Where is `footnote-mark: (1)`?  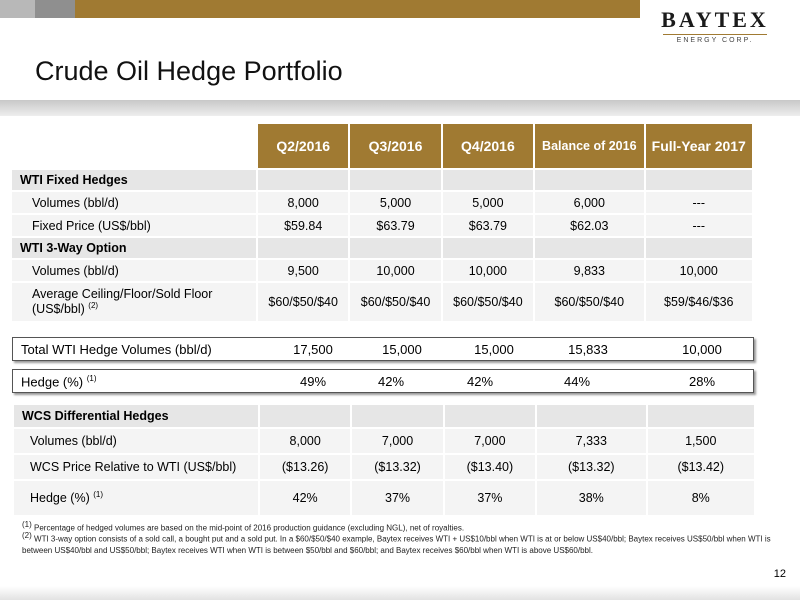
footnote-mark: (1) is located at coordinates (27, 524).